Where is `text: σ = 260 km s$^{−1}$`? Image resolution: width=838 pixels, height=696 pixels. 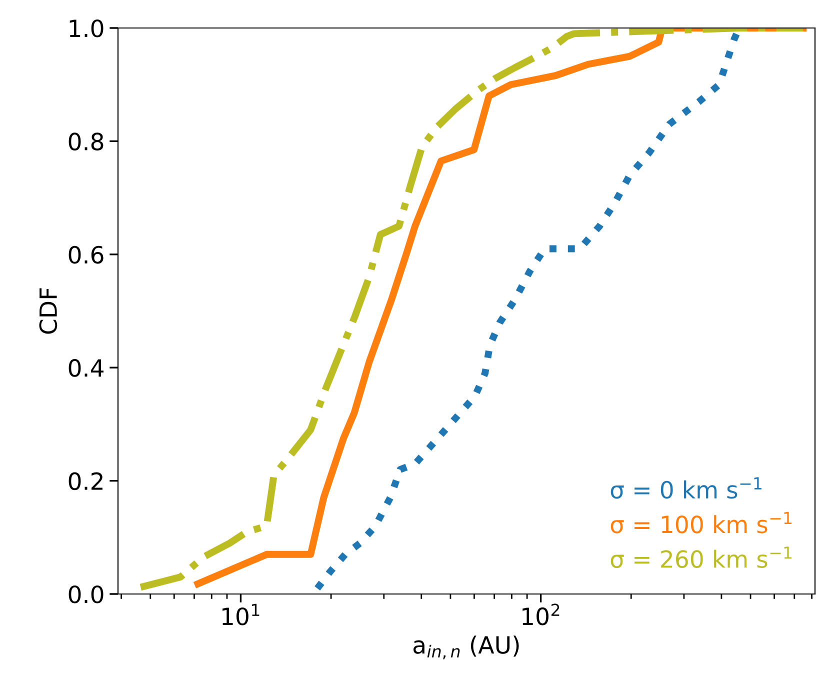
text: σ = 260 km s$^{−1}$ is located at coordinates (701, 557).